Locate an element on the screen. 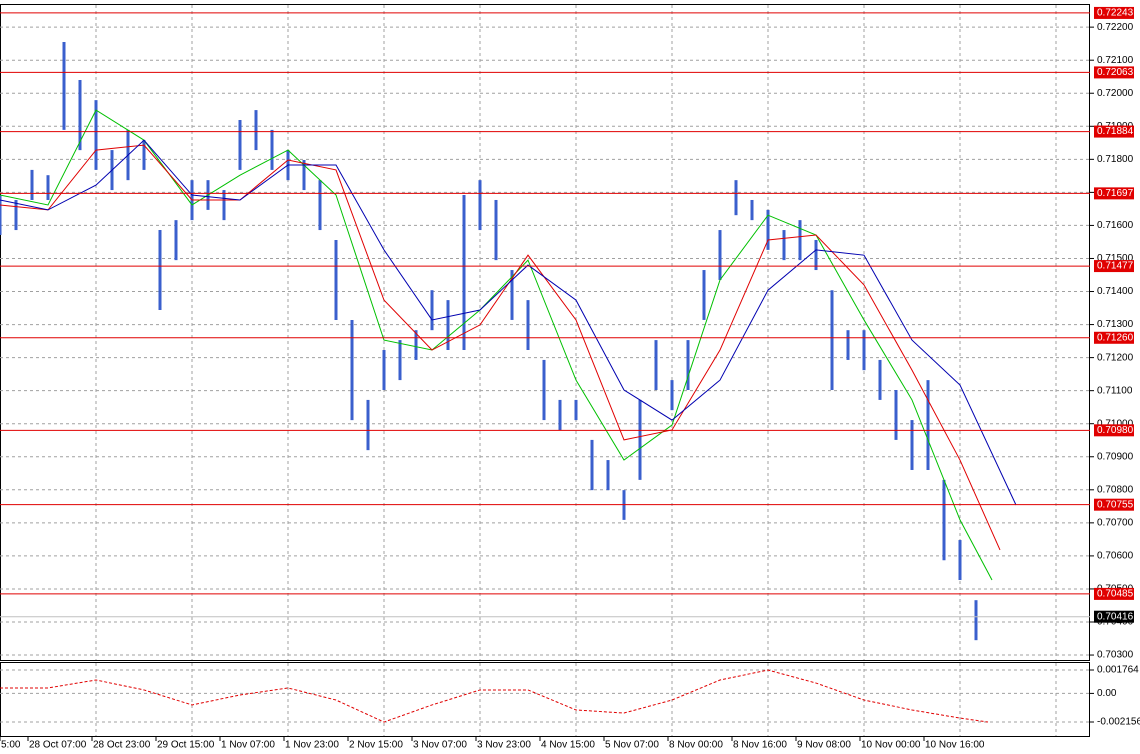  signal-line is located at coordinates (494, 696).